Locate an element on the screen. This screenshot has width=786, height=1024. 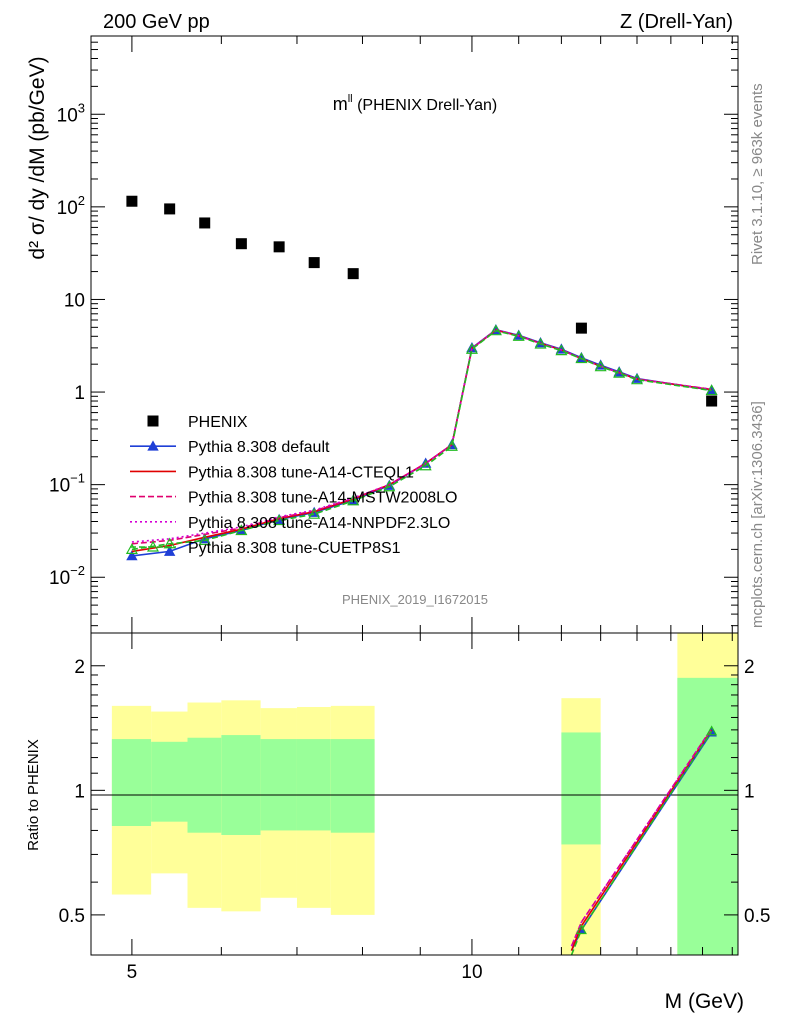
ratio-y-axis-label: Ratio to PHENIX is located at coordinates (33, 795).